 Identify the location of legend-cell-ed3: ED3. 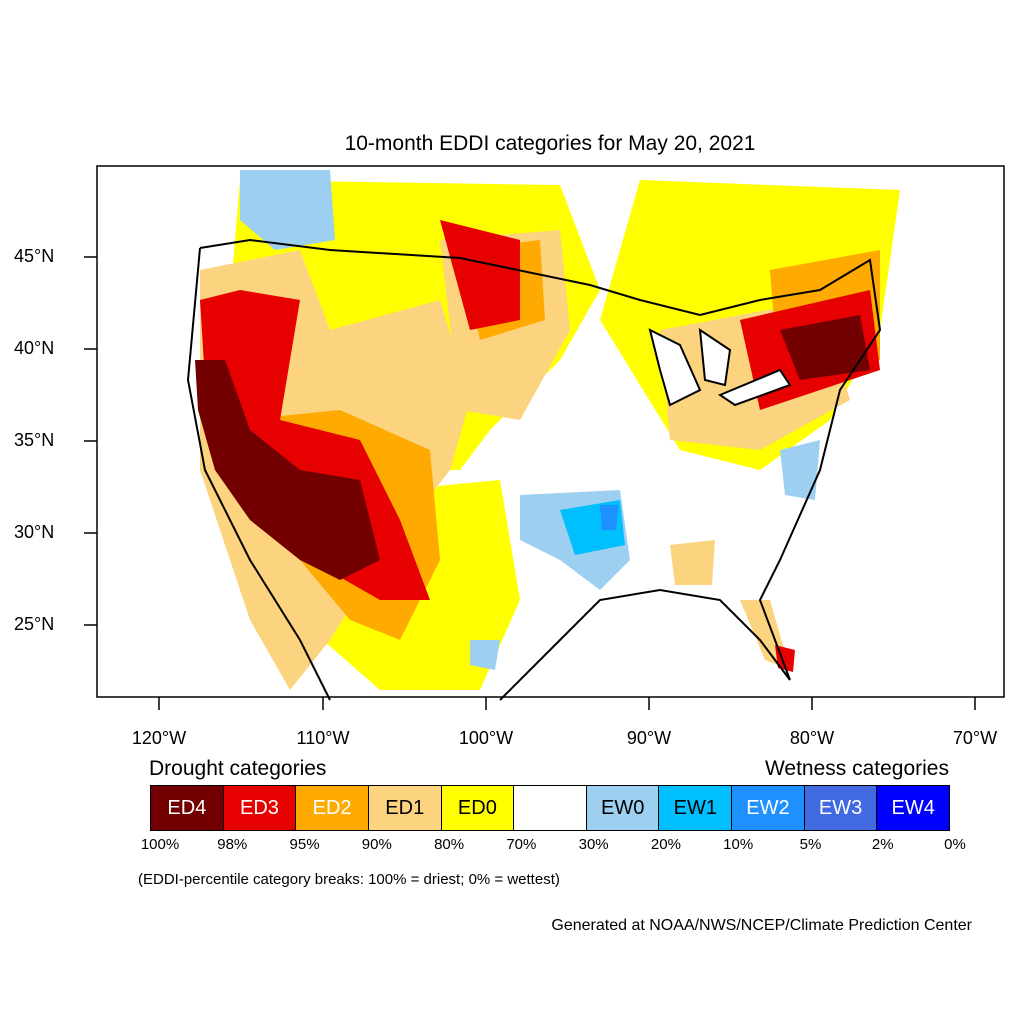
(260, 808).